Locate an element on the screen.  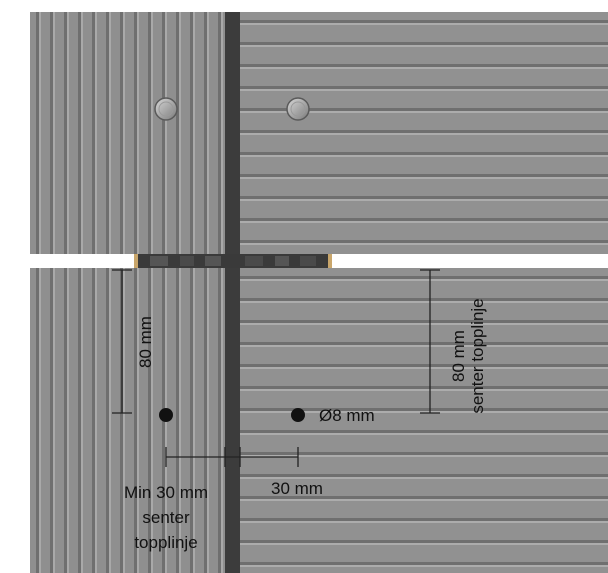
drill-hole-left-icon is located at coordinates (166, 415).